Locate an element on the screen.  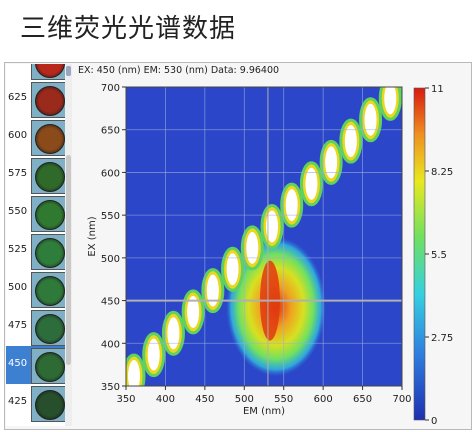
x-tick-label: 550 is located at coordinates (283, 399).